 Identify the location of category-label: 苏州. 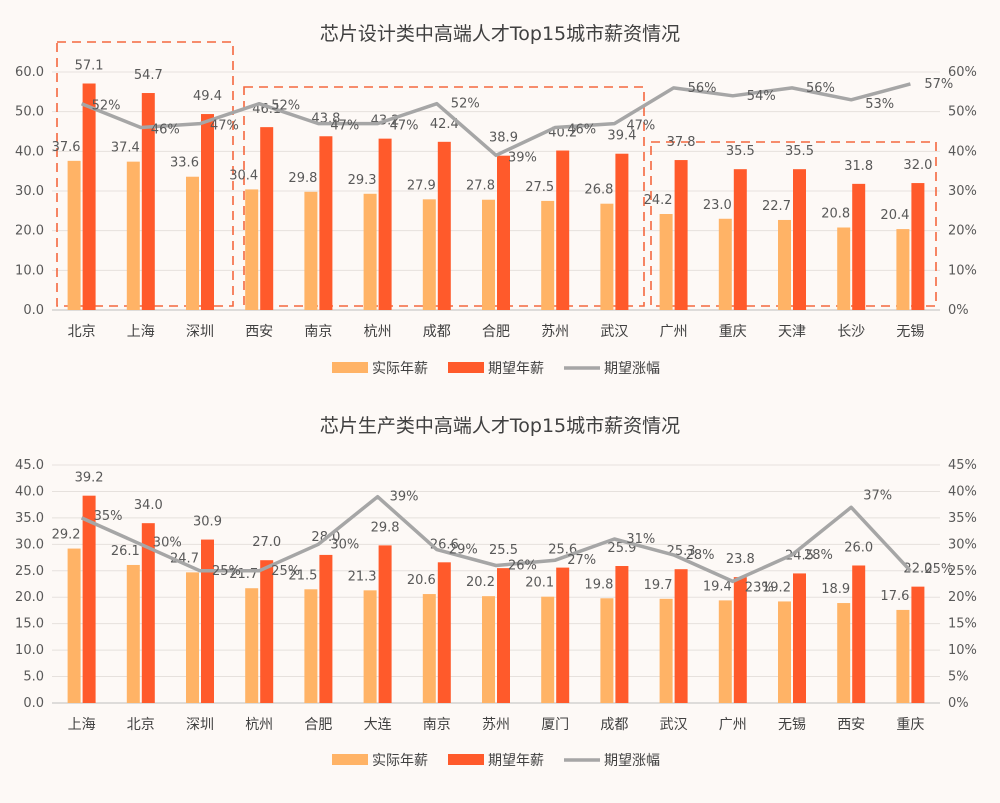
(555, 332).